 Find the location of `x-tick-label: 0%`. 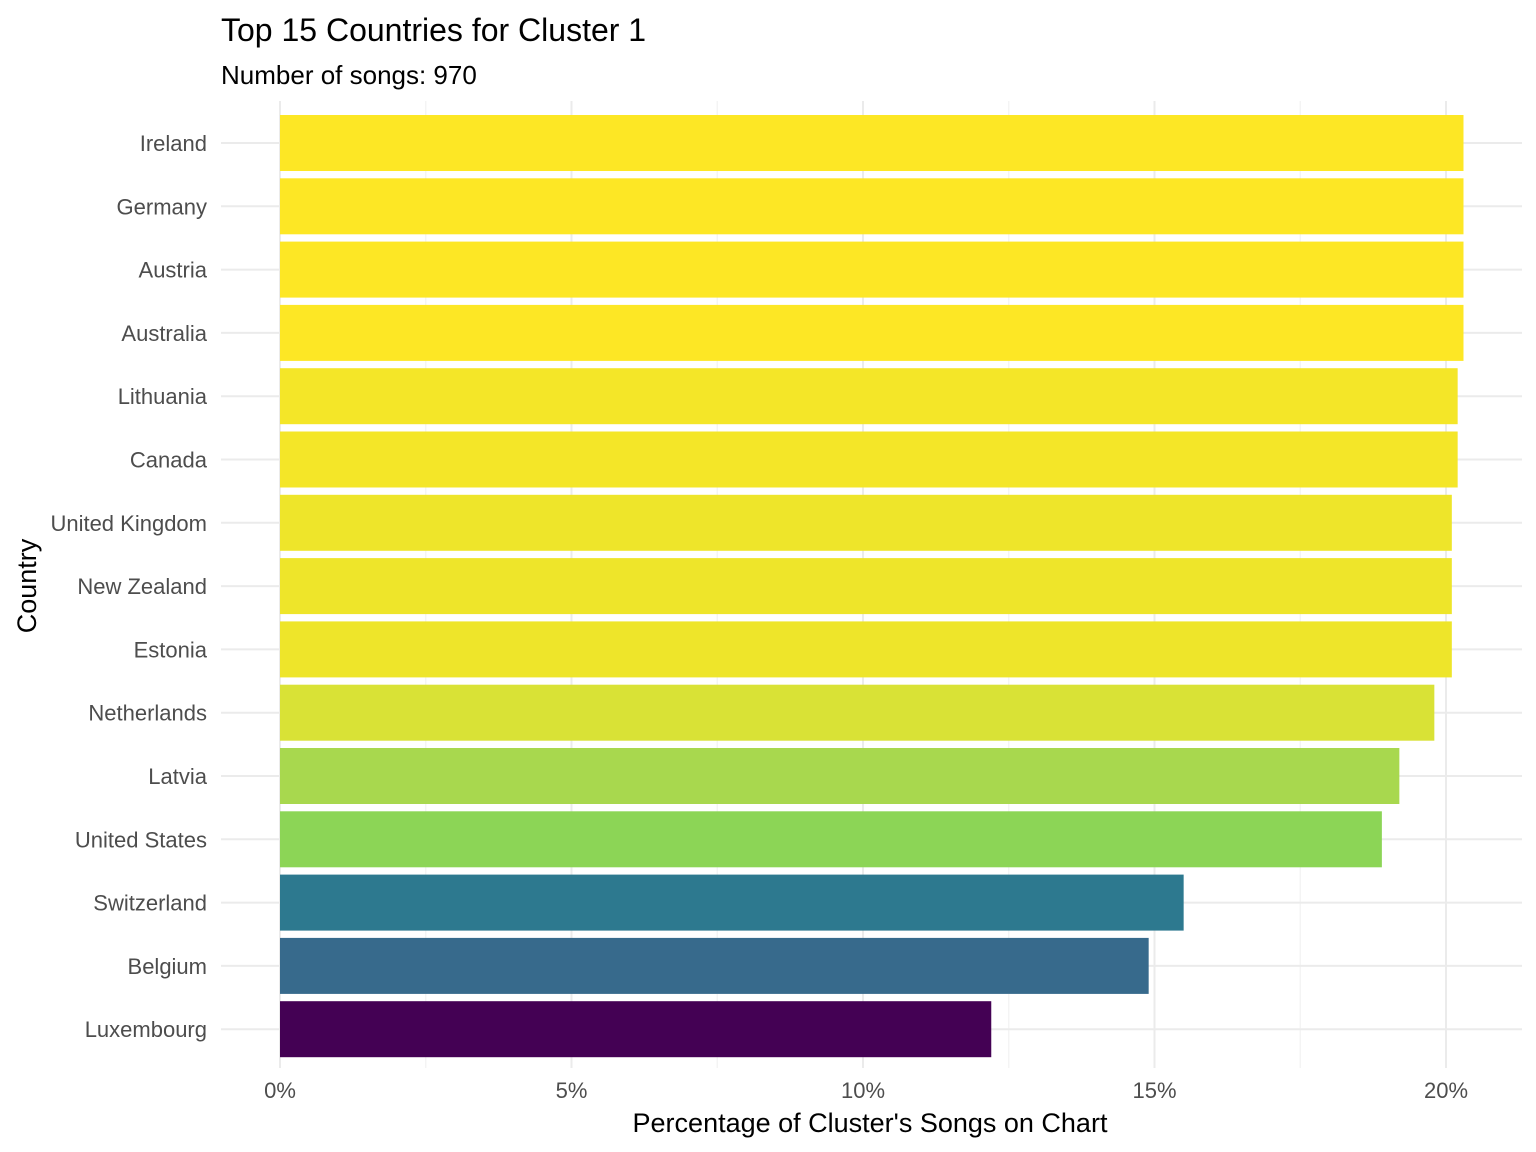

x-tick-label: 0% is located at coordinates (280, 1090).